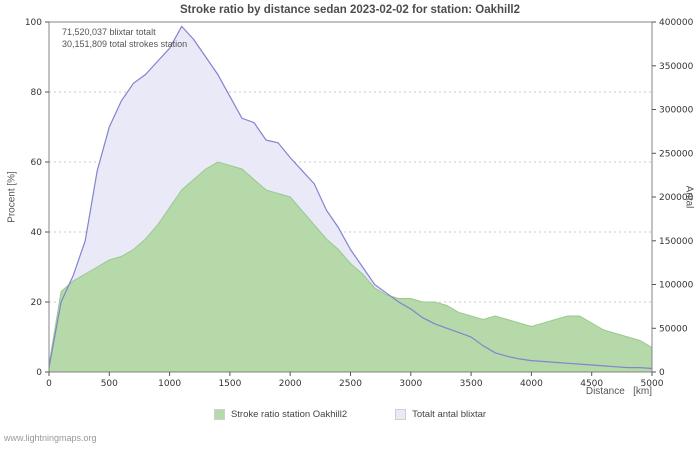 This screenshot has width=700, height=450. What do you see at coordinates (37, 233) in the screenshot?
I see `svg-text: 40` at bounding box center [37, 233].